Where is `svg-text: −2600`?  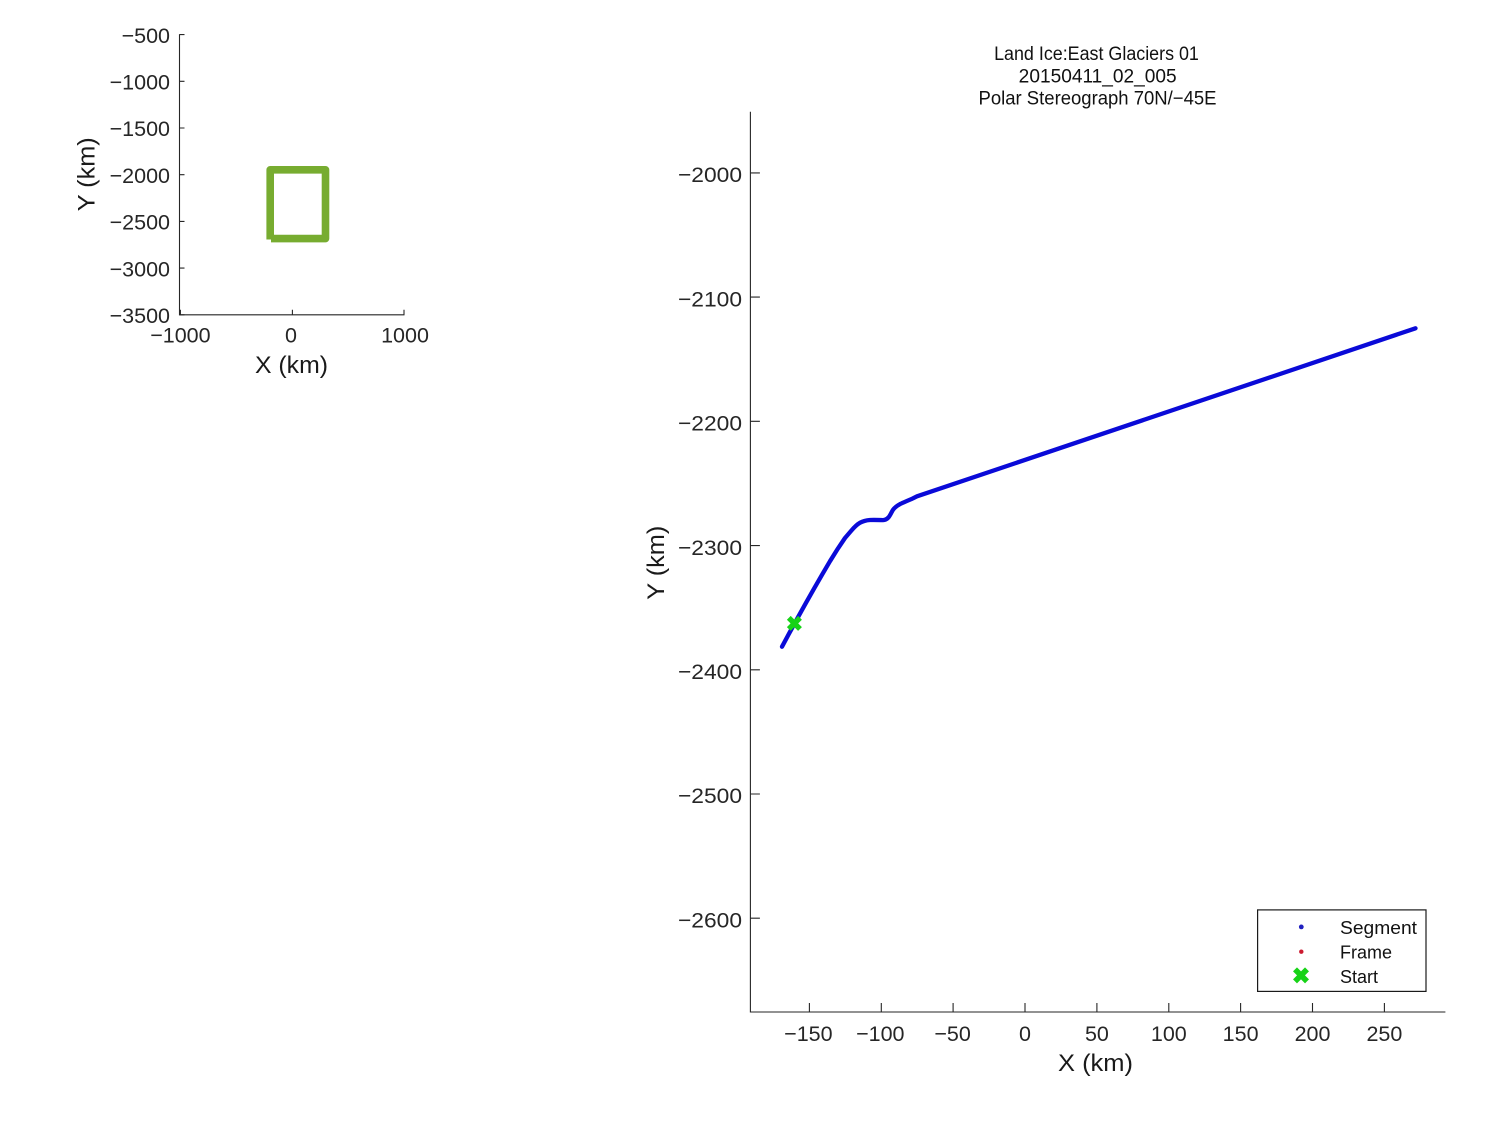 svg-text: −2600 is located at coordinates (710, 920).